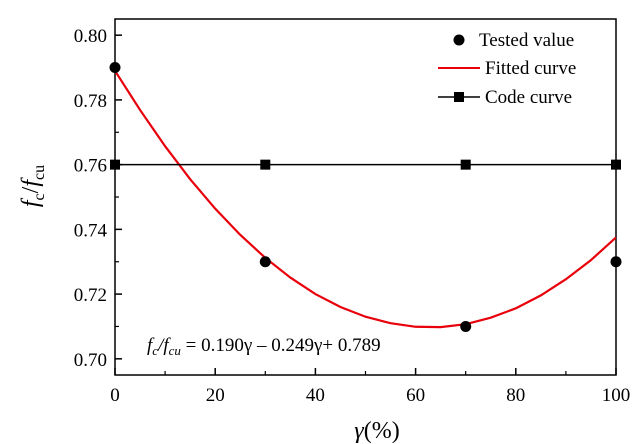 This screenshot has height=444, width=634. I want to click on fit-equation: fc/fcu = 0.190γ – 0.249γ+ 0.789, so click(264, 346).